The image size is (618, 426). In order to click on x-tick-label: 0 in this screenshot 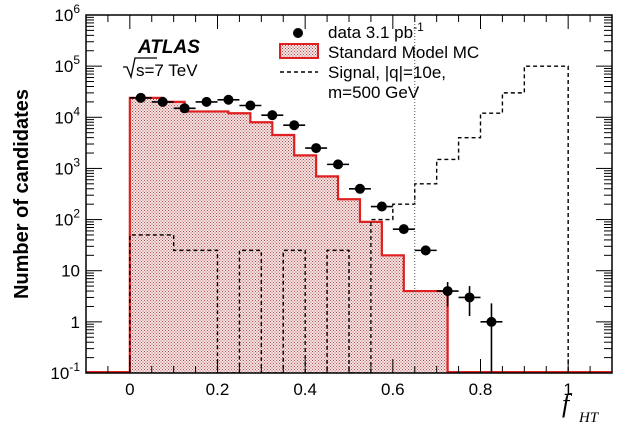, I will do `click(129, 389)`.